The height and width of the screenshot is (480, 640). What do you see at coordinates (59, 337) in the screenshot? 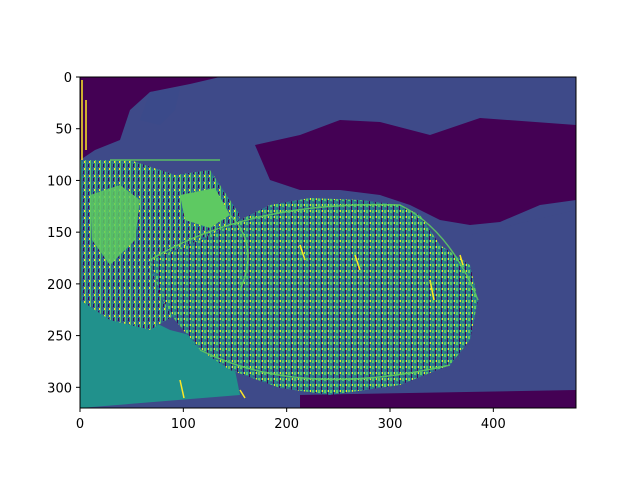
I see `y-tick-label: 250` at bounding box center [59, 337].